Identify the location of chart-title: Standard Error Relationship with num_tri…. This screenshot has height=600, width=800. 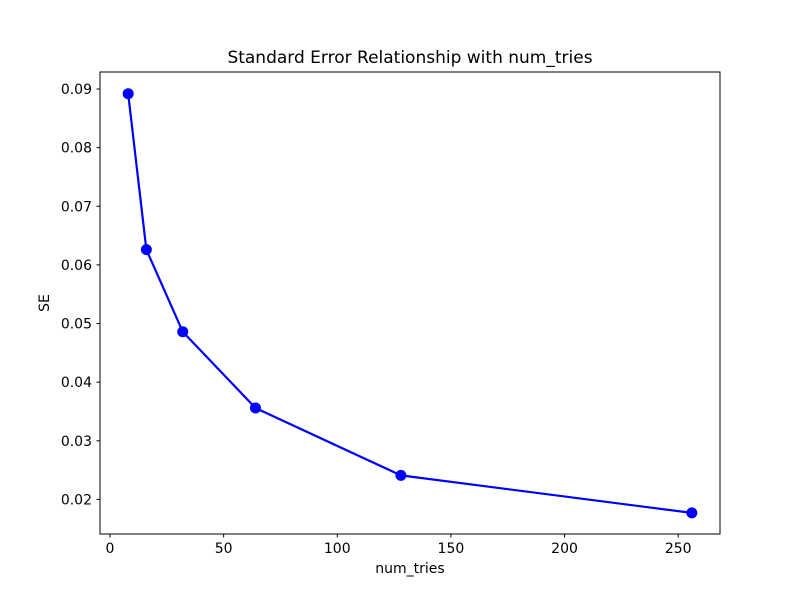
(409, 58).